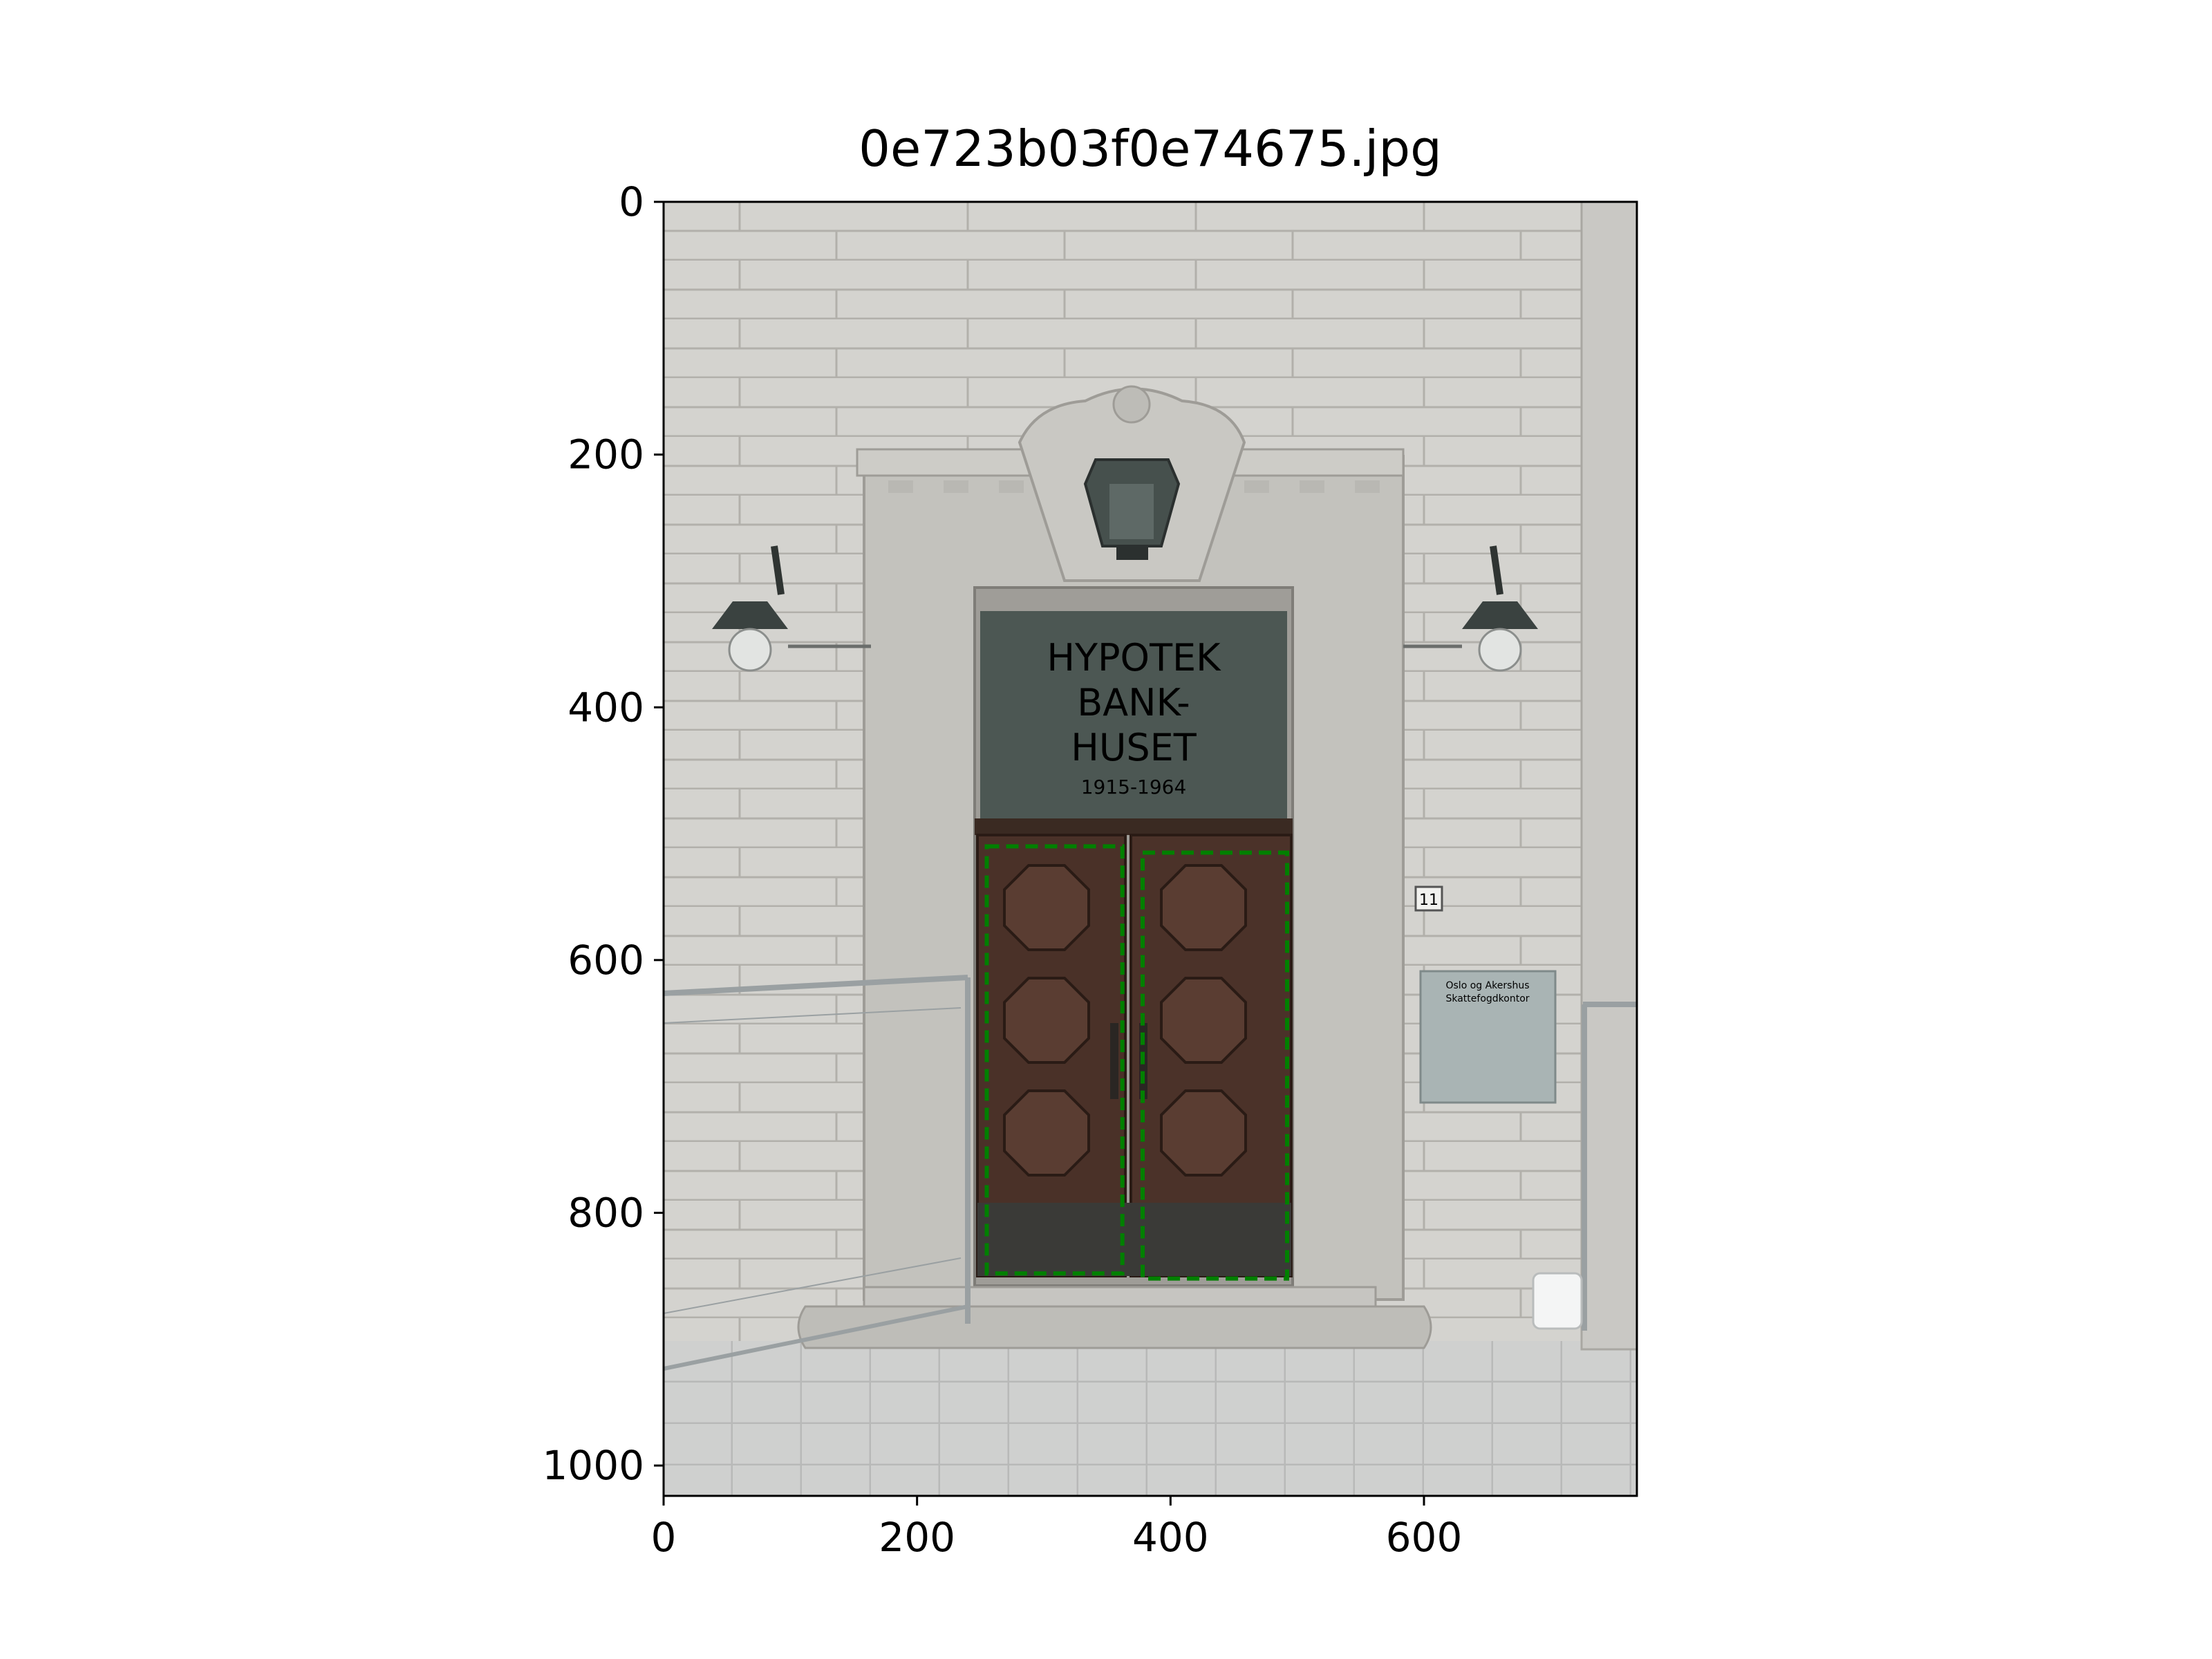 This screenshot has height=1659, width=2212. Describe the element at coordinates (593, 1465) in the screenshot. I see `y-tick-label: 1000` at that location.